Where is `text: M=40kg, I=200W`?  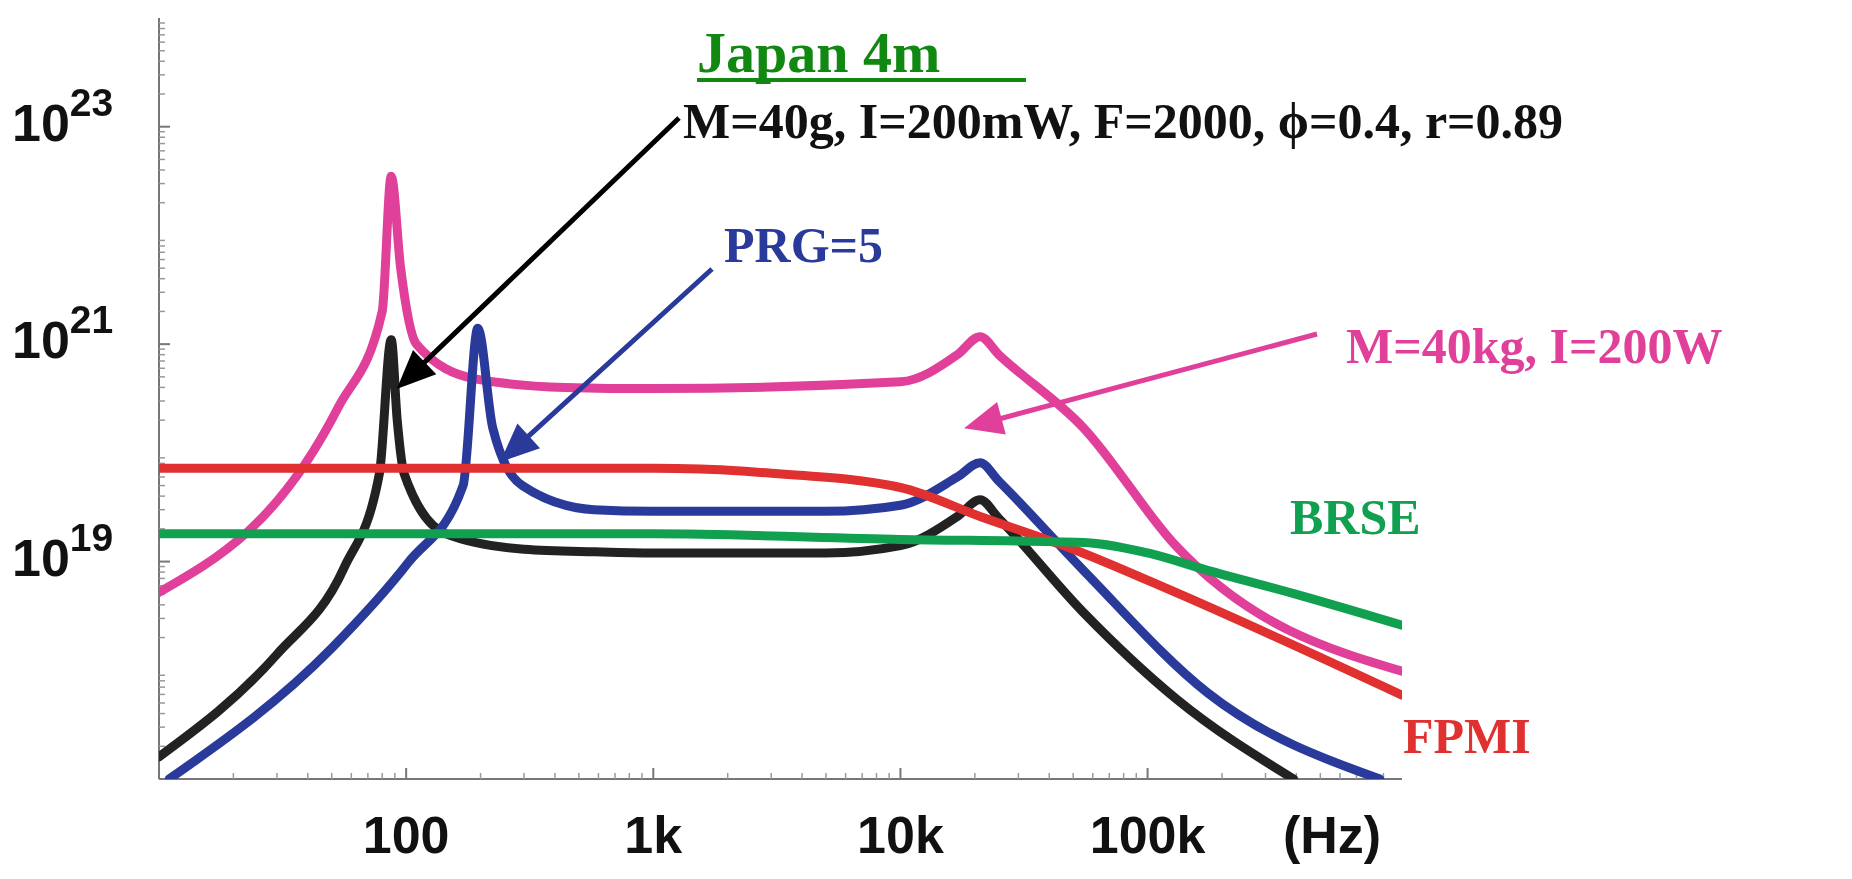 text: M=40kg, I=200W is located at coordinates (1534, 346).